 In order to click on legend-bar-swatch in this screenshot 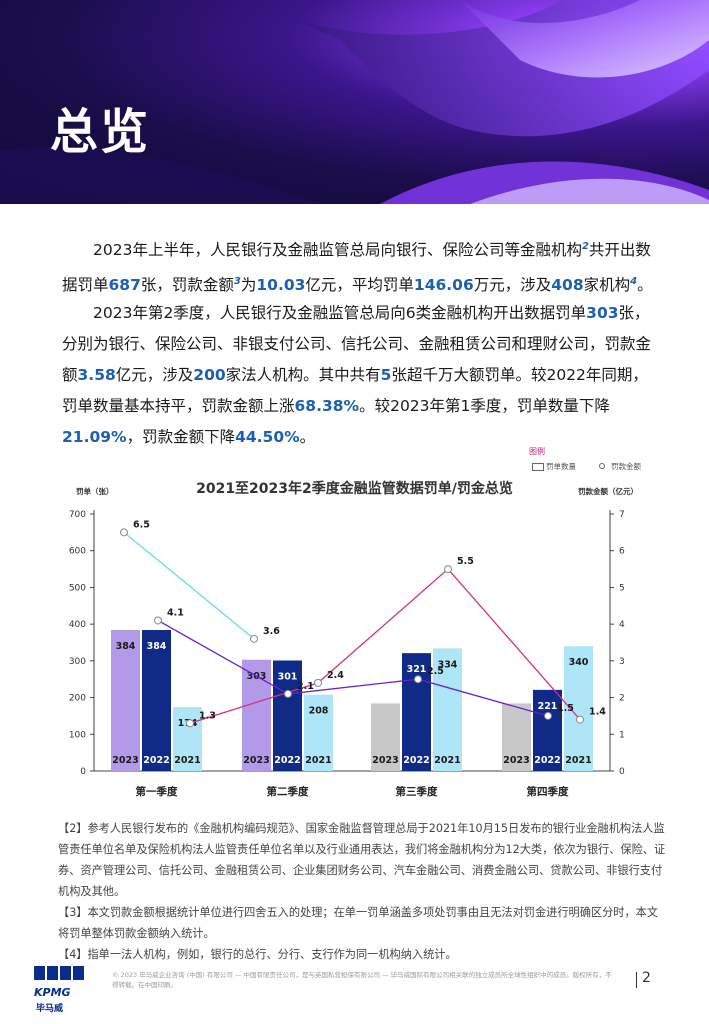, I will do `click(538, 467)`.